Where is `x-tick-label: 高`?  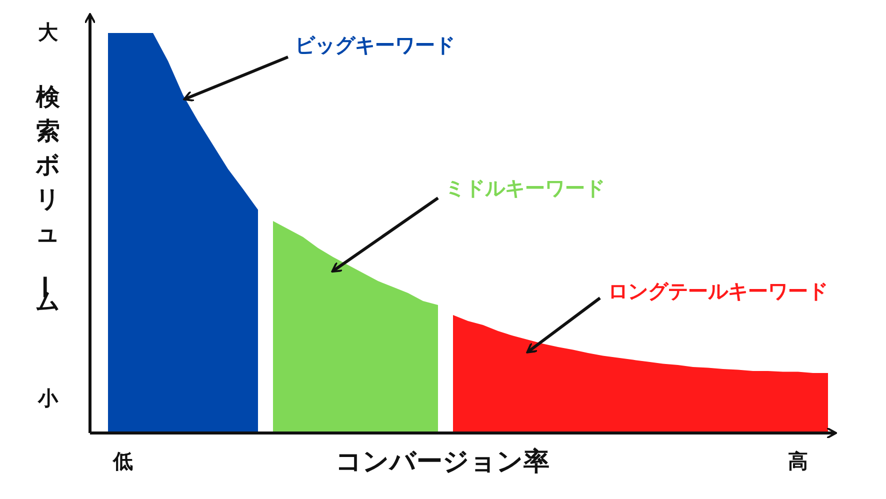
x-tick-label: 高 is located at coordinates (798, 461).